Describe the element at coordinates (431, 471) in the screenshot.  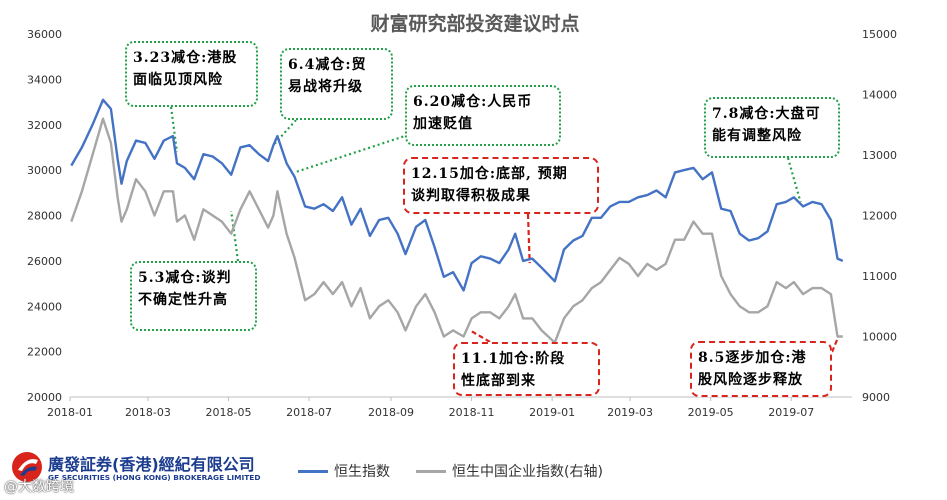
I see `legend-swatch-hscei` at that location.